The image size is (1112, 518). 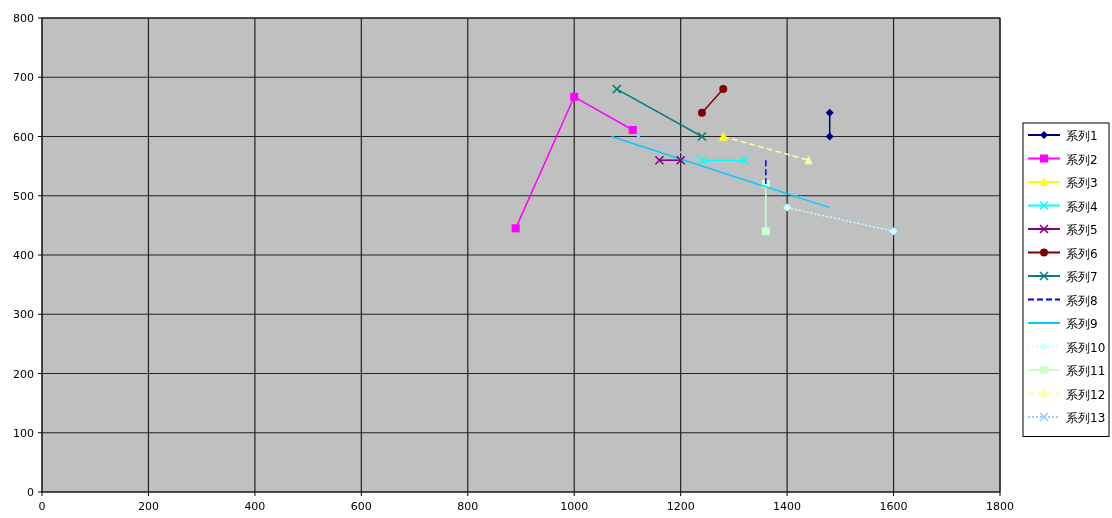 What do you see at coordinates (23, 374) in the screenshot?
I see `y-tick-label: 200` at bounding box center [23, 374].